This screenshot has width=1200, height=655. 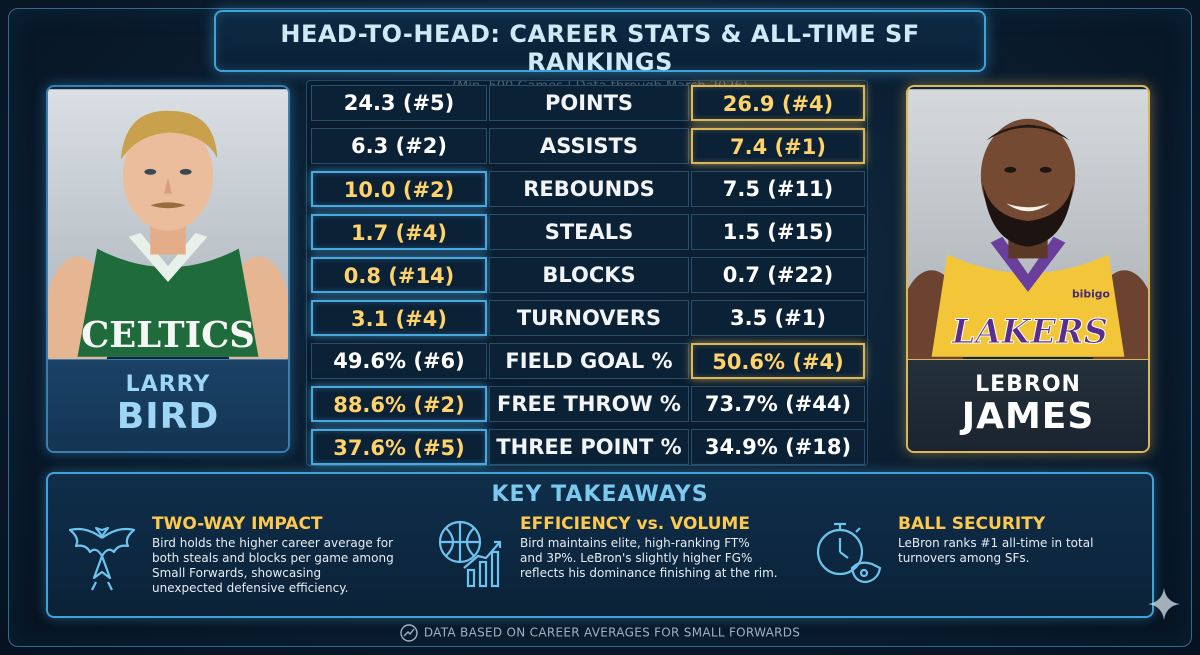 I want to click on player-first-name: LARRY, so click(x=168, y=384).